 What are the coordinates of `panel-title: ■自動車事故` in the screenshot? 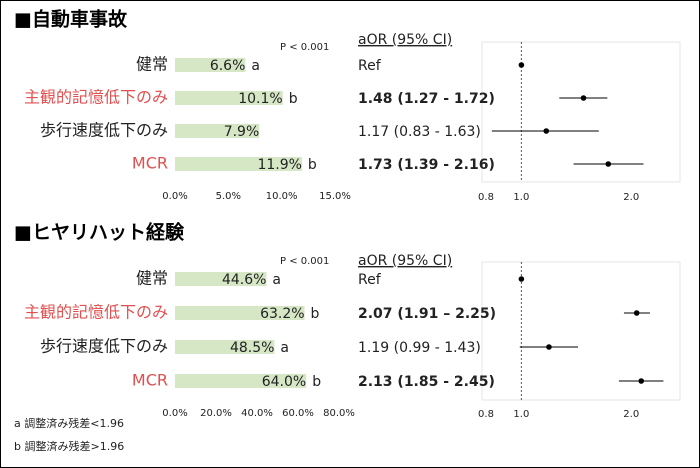 It's located at (71, 19).